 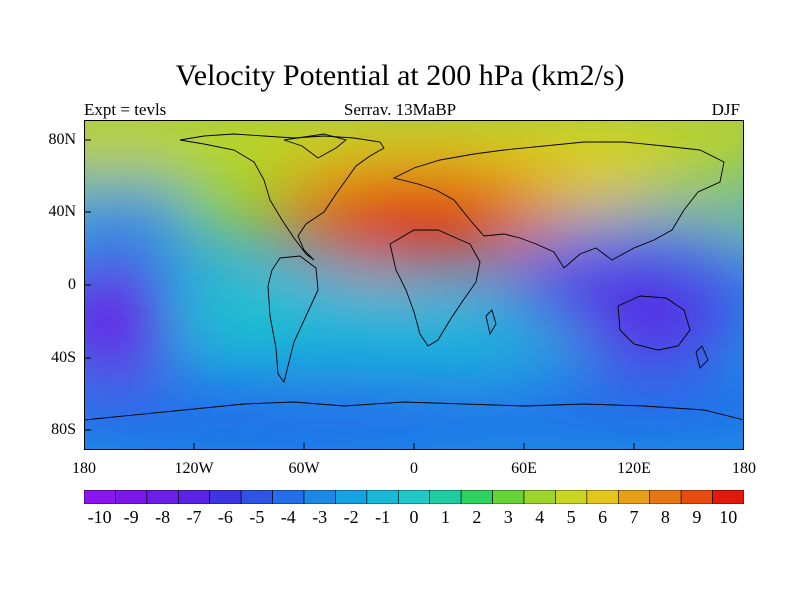 I want to click on colorbar-label: -10, so click(x=99, y=517).